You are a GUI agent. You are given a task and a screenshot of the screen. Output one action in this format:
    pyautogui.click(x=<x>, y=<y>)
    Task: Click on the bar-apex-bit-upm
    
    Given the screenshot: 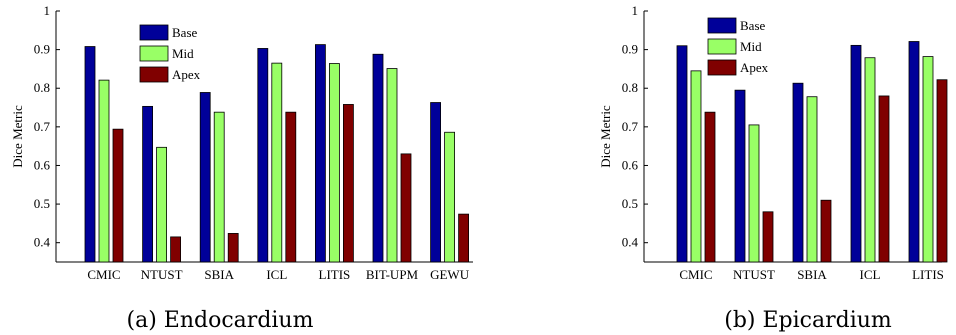 What is the action you would take?
    pyautogui.click(x=406, y=208)
    